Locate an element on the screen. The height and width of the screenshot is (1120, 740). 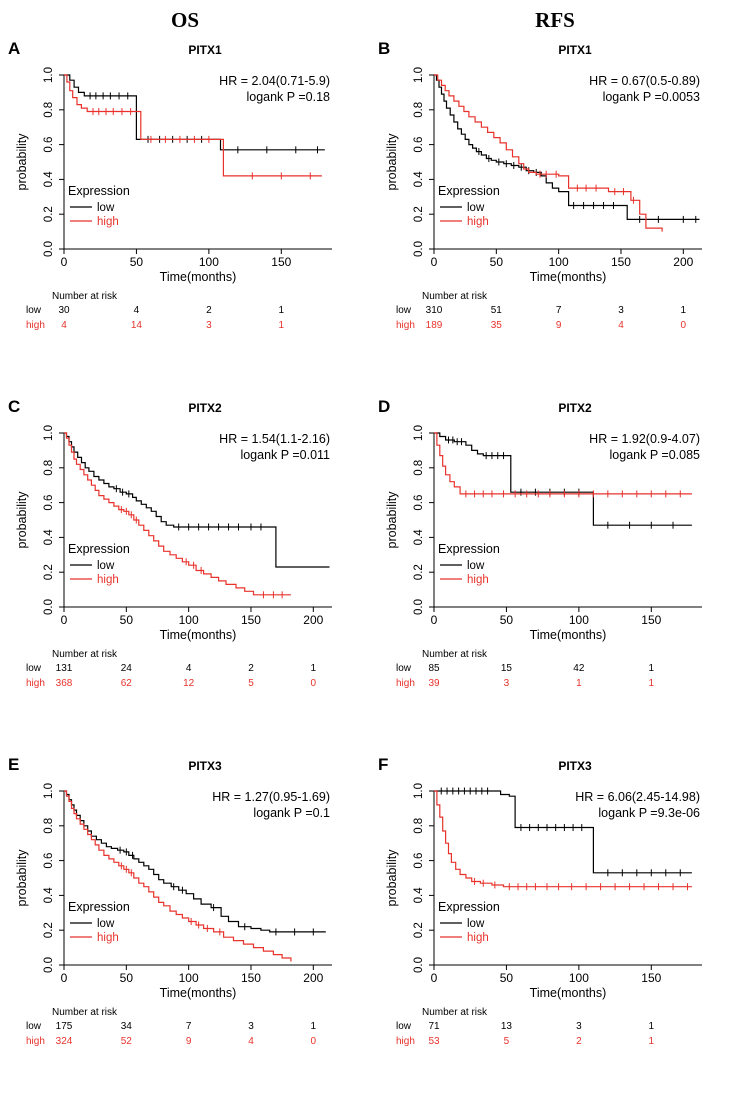
risk-value-low: 30 is located at coordinates (64, 310).